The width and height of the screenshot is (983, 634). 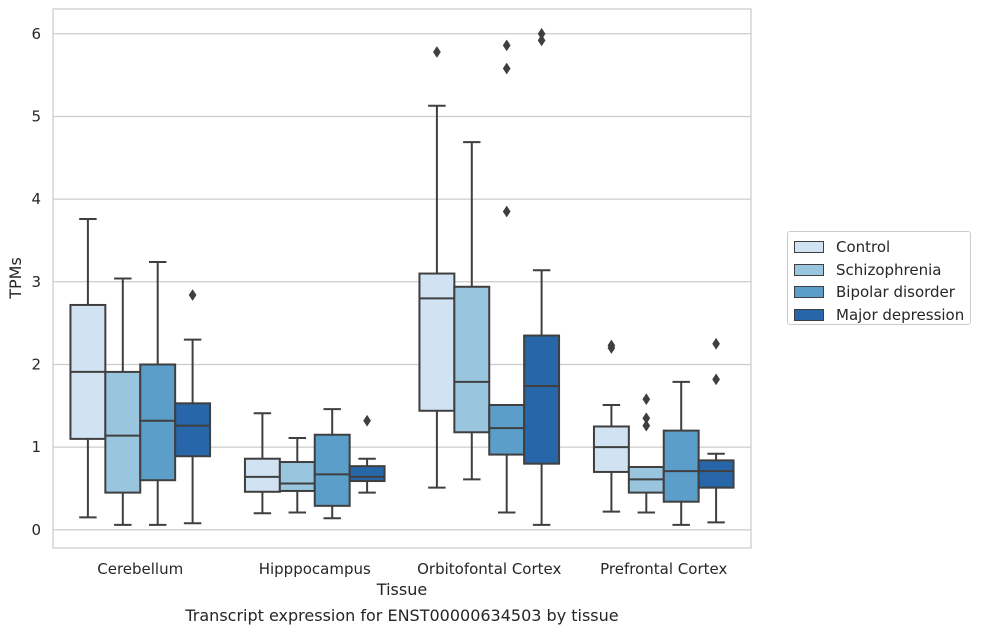 What do you see at coordinates (663, 569) in the screenshot?
I see `x-tick-label: Prefrontal Cortex` at bounding box center [663, 569].